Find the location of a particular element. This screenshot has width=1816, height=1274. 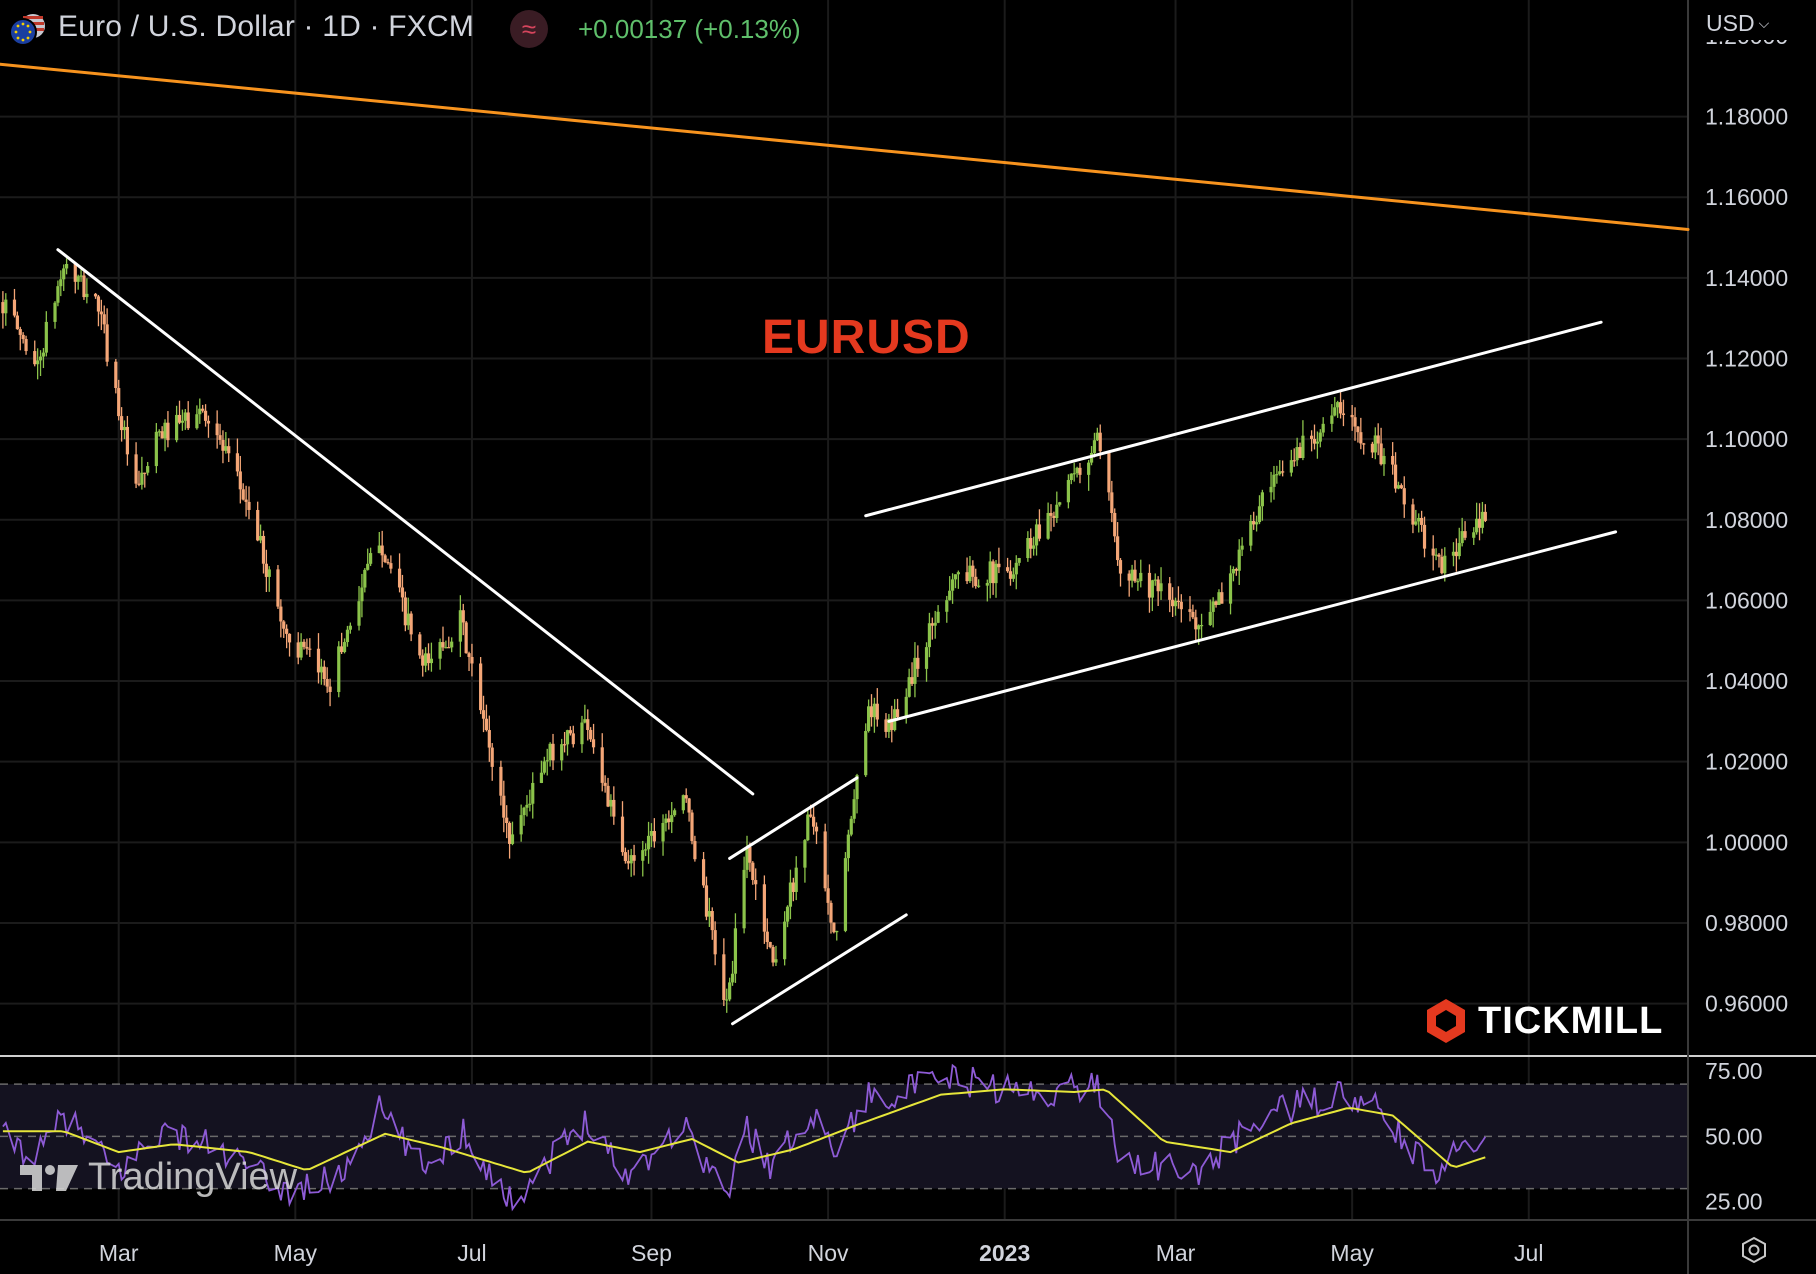

rsi-tick-label: 25.00 is located at coordinates (1734, 1202).